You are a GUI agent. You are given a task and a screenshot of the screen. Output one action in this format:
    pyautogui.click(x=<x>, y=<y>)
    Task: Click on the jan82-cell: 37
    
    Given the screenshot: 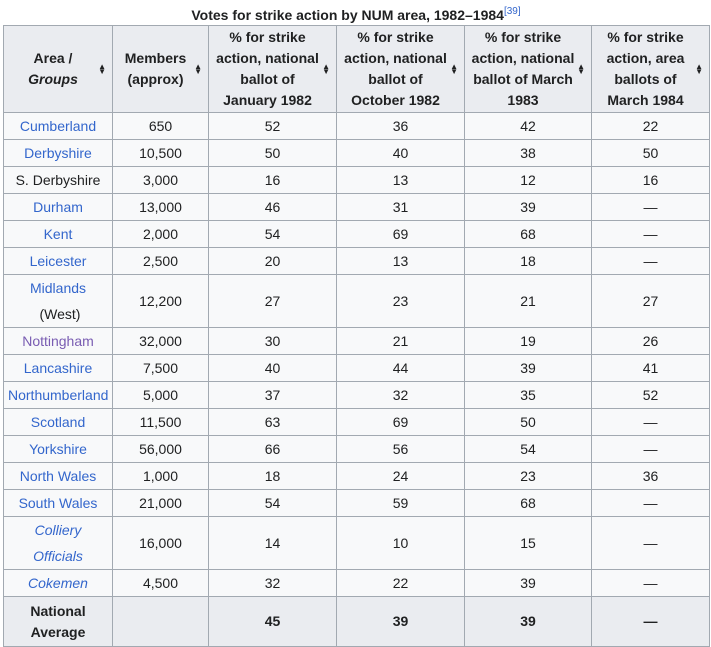 What is the action you would take?
    pyautogui.click(x=272, y=395)
    